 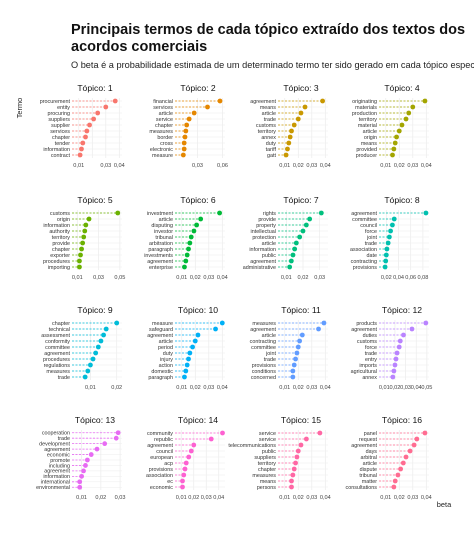 I want to click on term-label: producer, so click(x=366, y=156).